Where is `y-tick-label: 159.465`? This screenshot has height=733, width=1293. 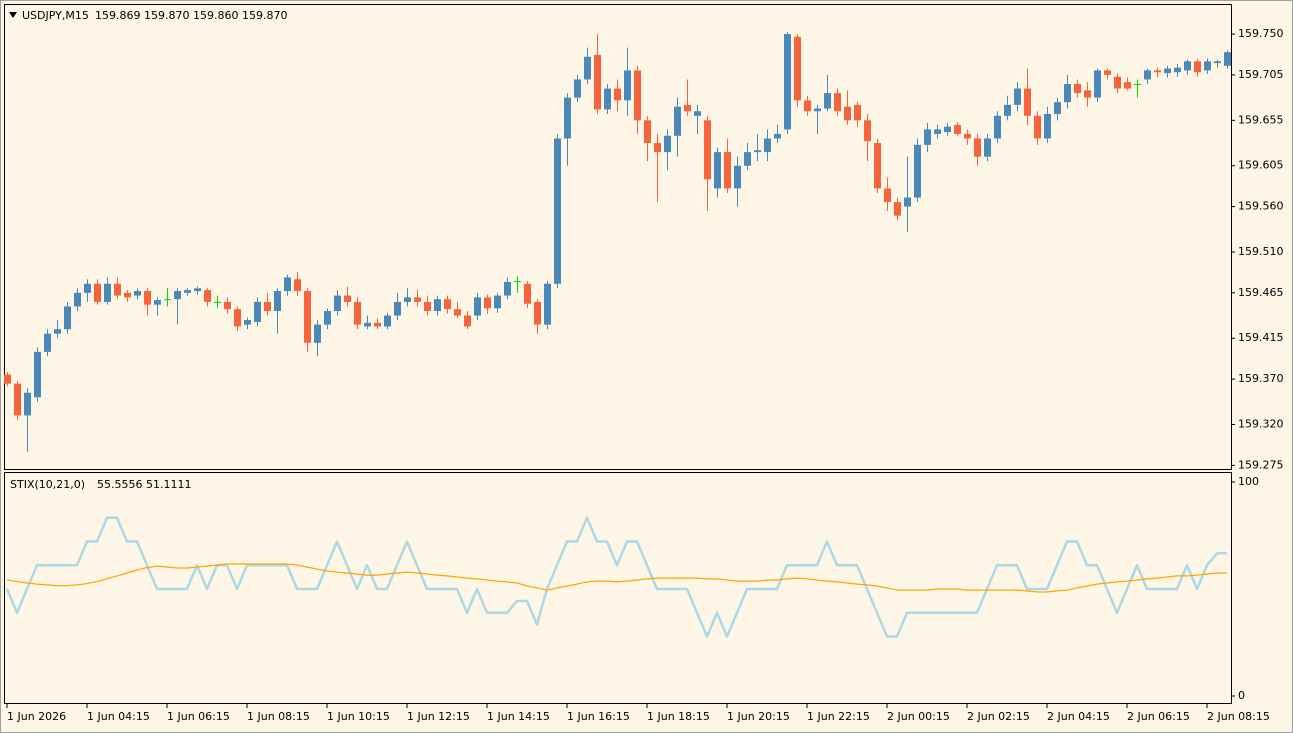
y-tick-label: 159.465 is located at coordinates (1261, 292).